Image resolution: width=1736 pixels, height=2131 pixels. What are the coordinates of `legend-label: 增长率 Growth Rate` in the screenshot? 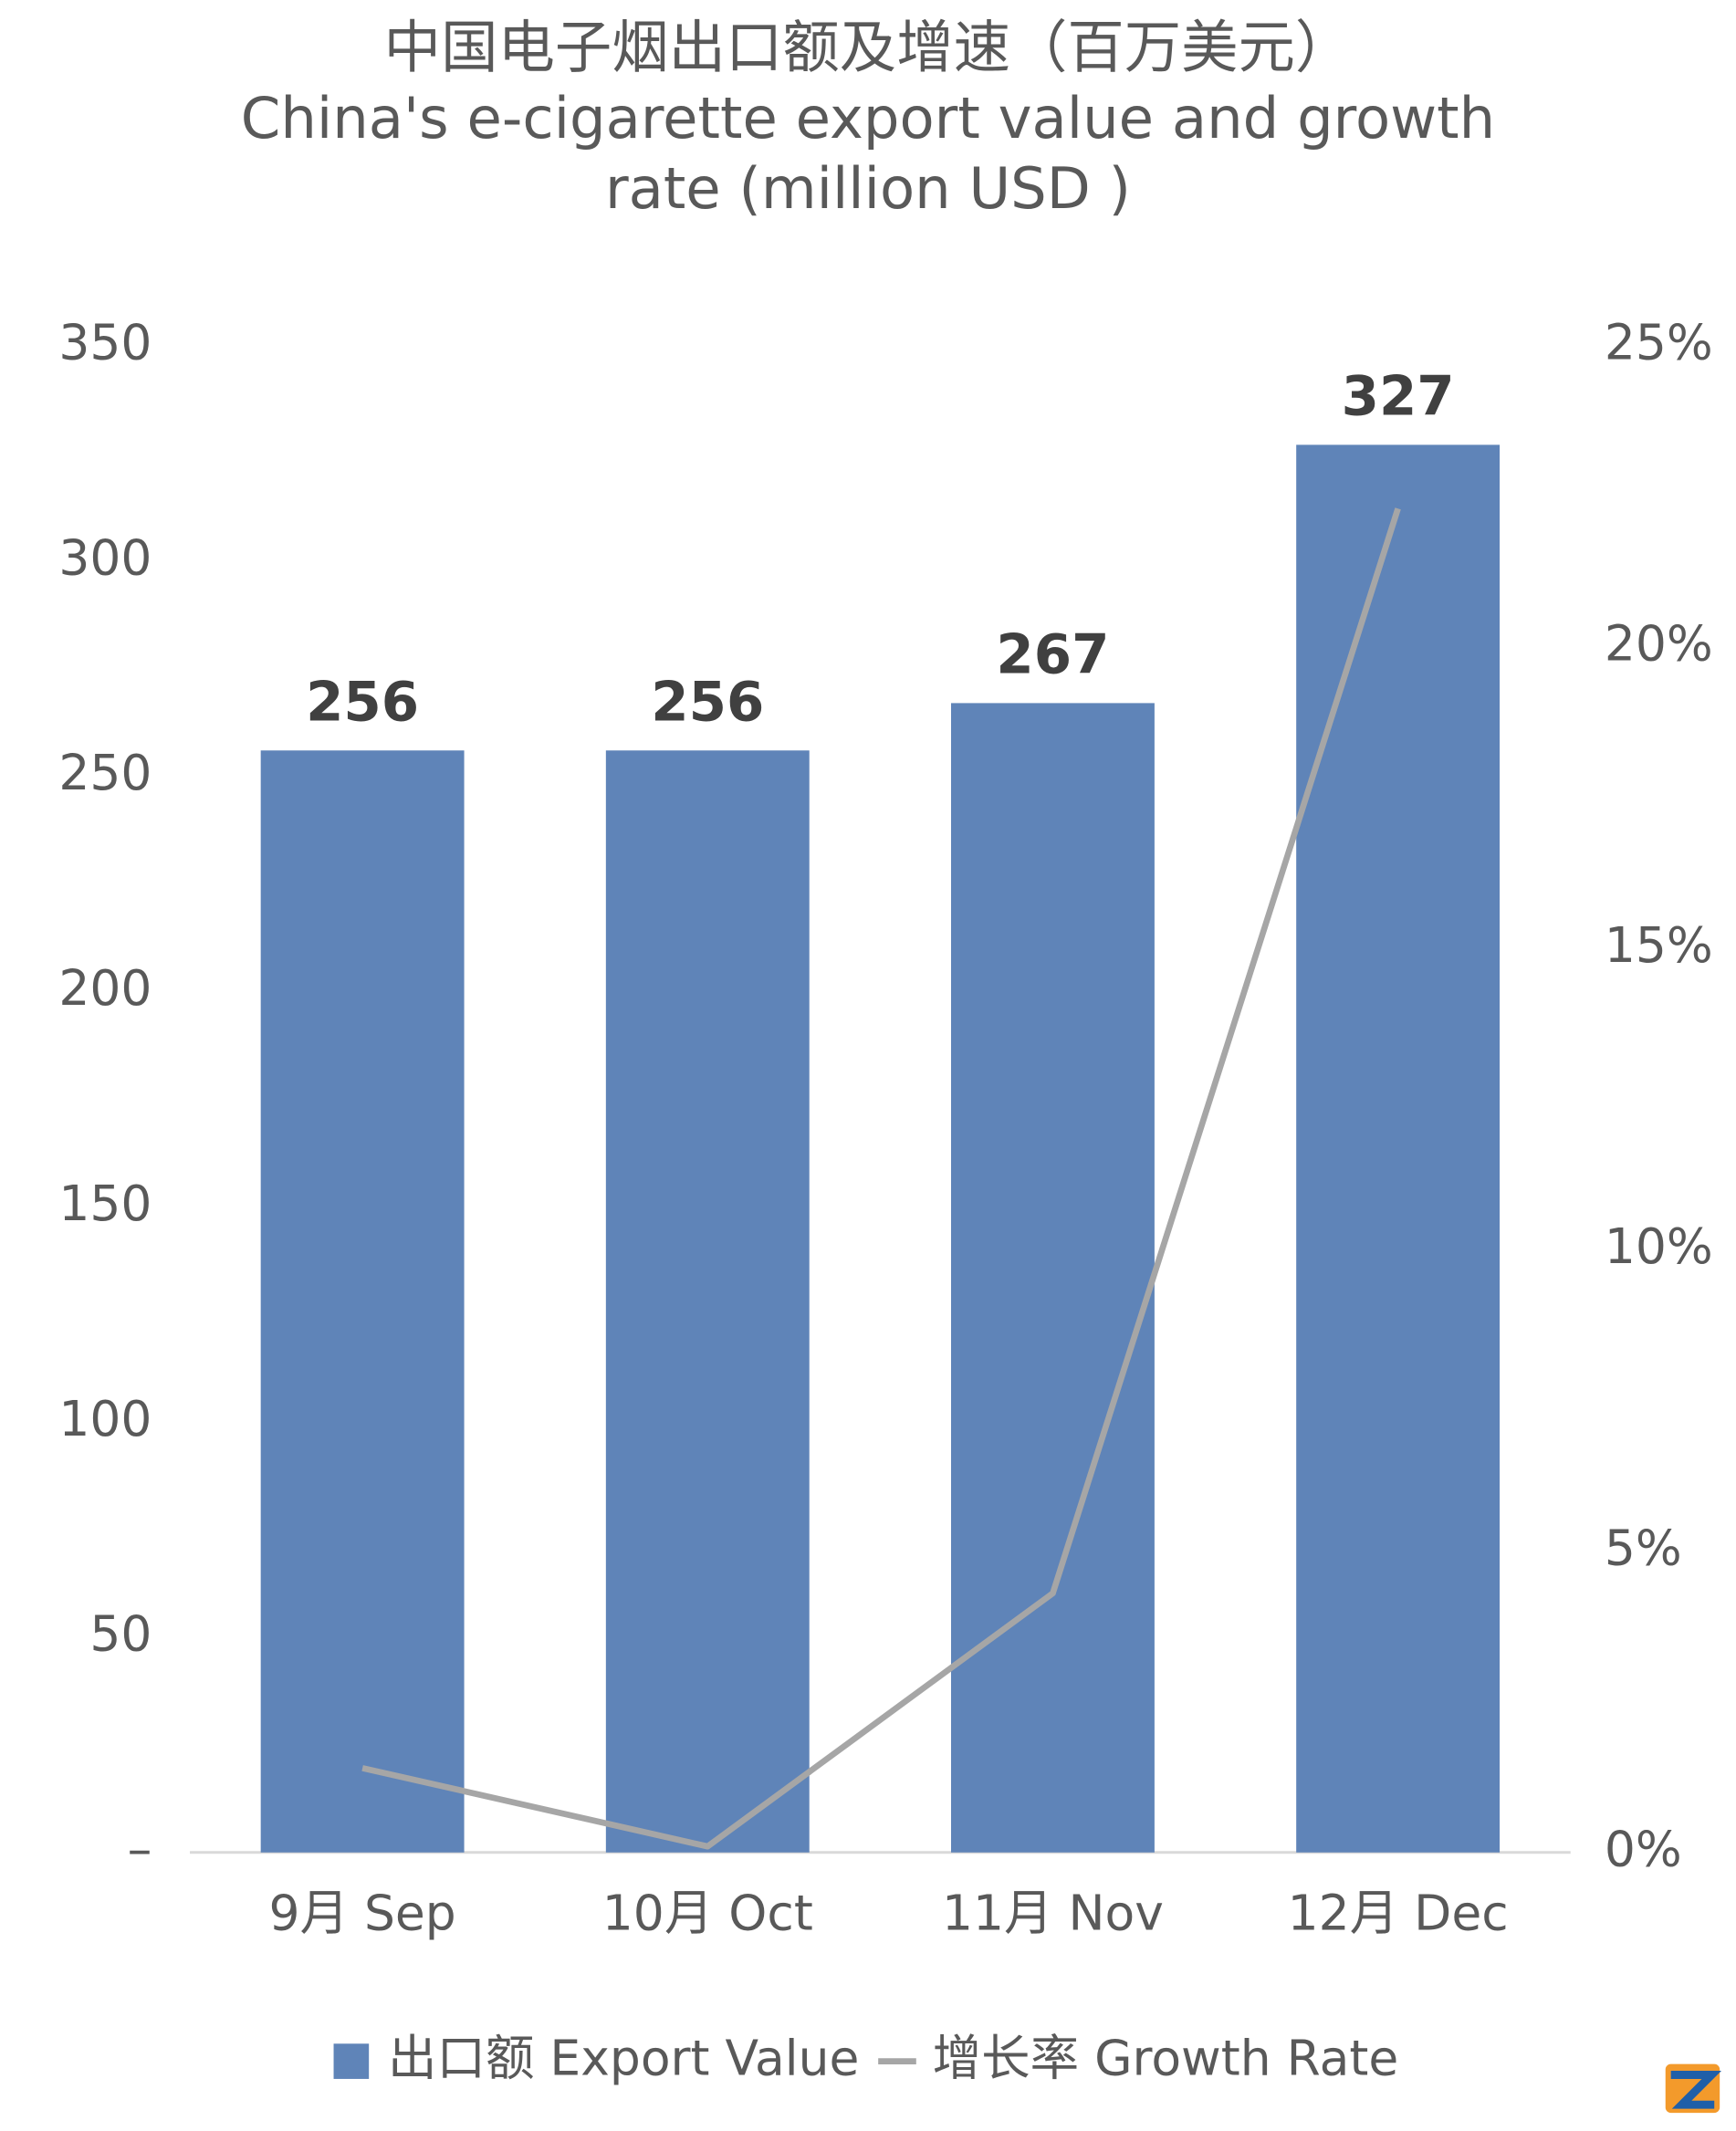 It's located at (1166, 2057).